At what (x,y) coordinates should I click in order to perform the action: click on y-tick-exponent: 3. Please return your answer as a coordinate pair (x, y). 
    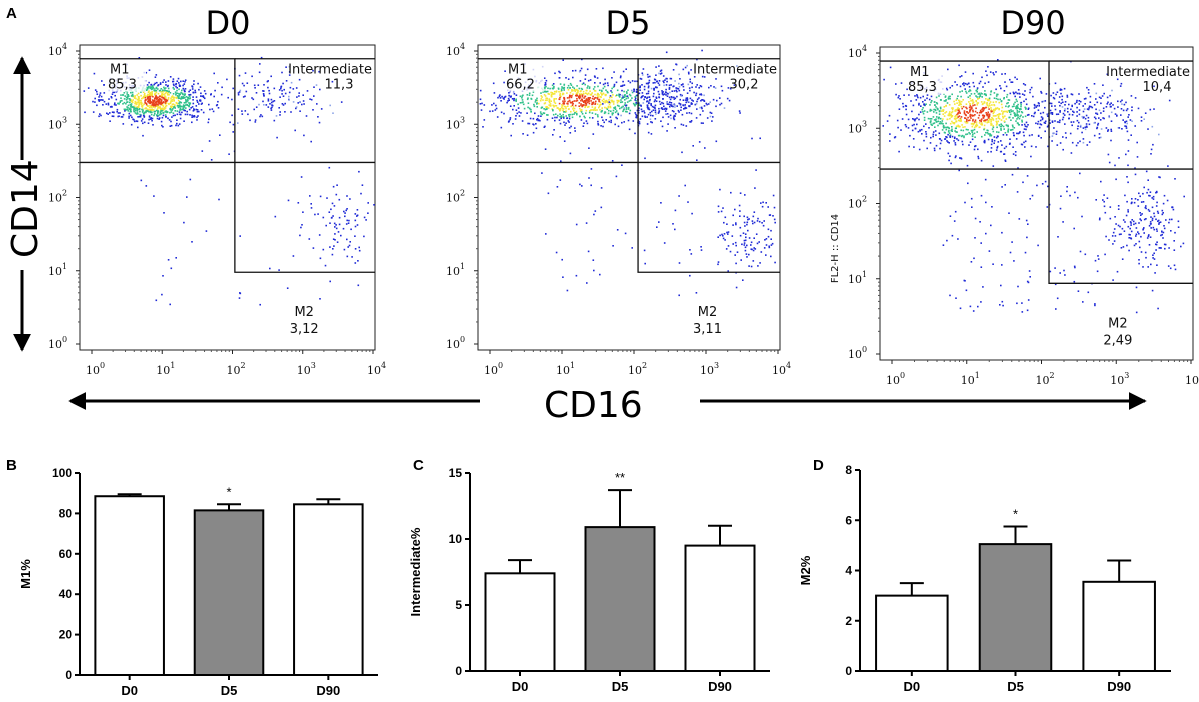
    Looking at the image, I should click on (864, 123).